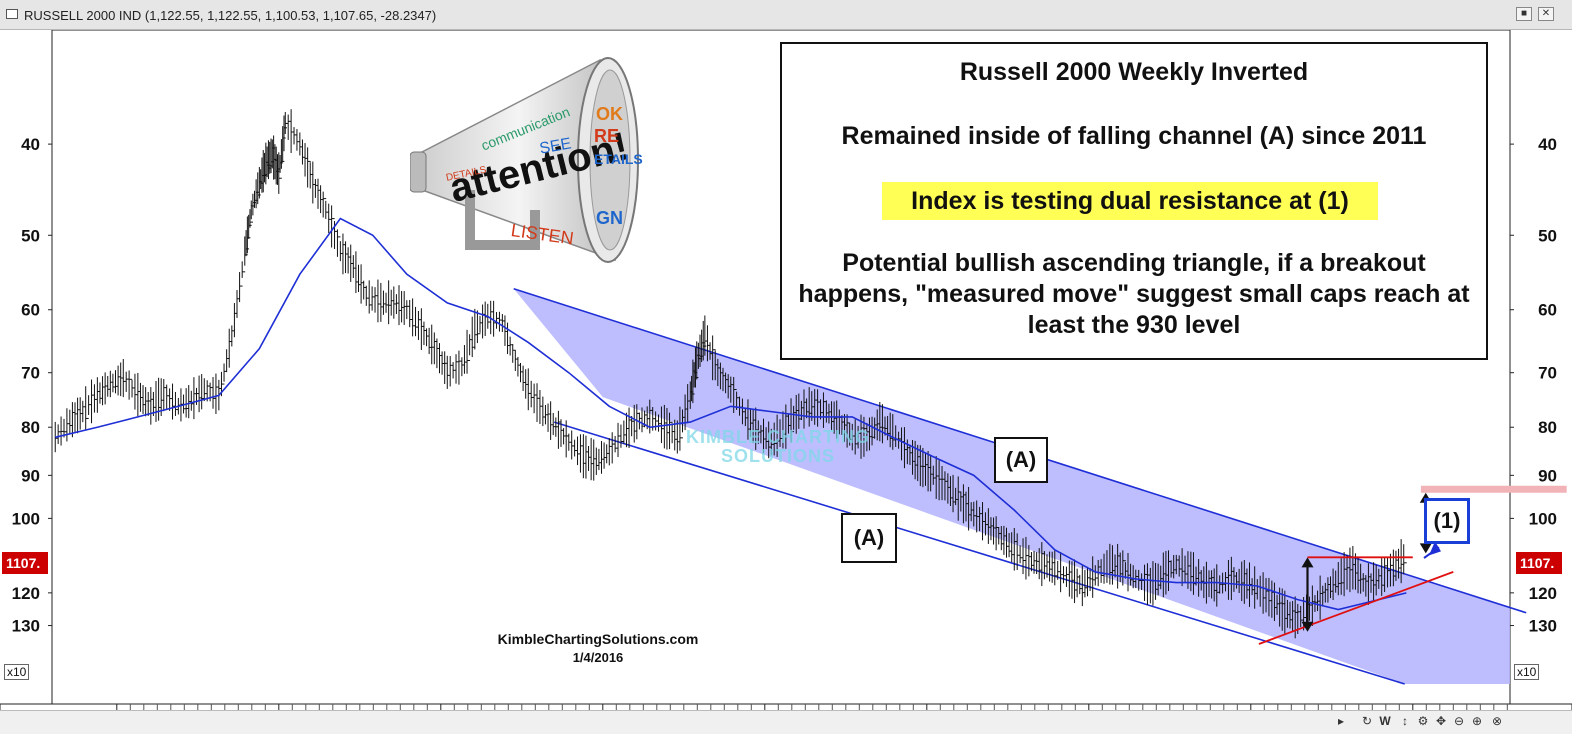 This screenshot has height=734, width=1572. Describe the element at coordinates (1367, 721) in the screenshot. I see `refresh-icon: ↻` at that location.